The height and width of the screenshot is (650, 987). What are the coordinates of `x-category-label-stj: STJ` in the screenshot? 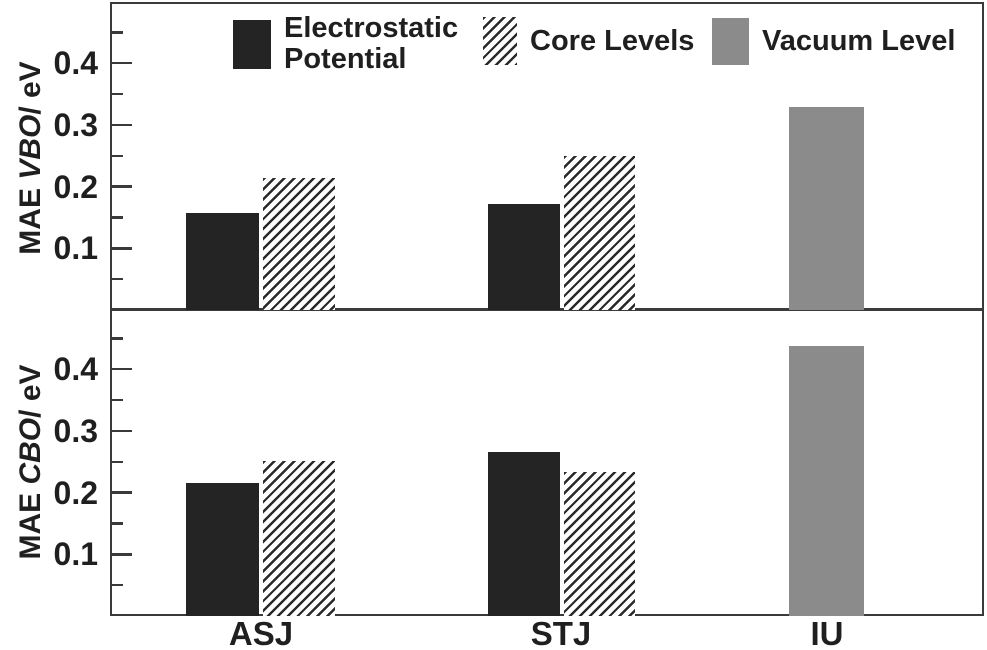 It's located at (561, 632).